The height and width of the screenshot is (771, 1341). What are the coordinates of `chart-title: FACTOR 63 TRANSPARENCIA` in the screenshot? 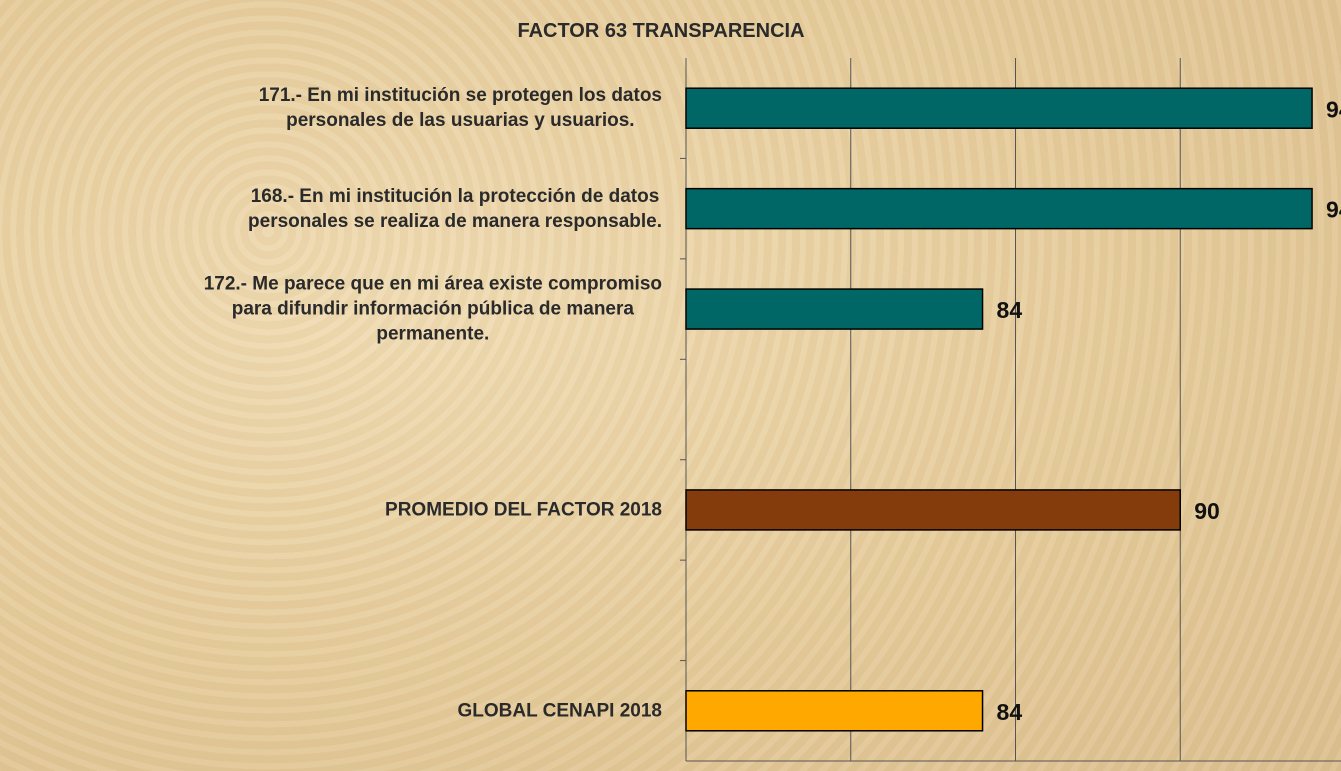 It's located at (661, 31).